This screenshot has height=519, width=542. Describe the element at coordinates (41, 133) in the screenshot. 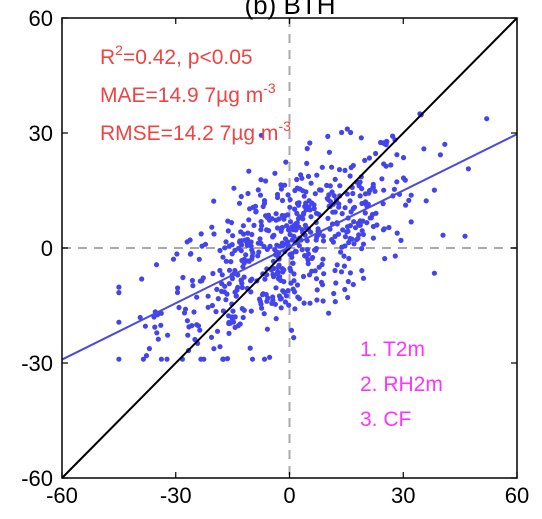

I see `y-tick-label: 30` at that location.